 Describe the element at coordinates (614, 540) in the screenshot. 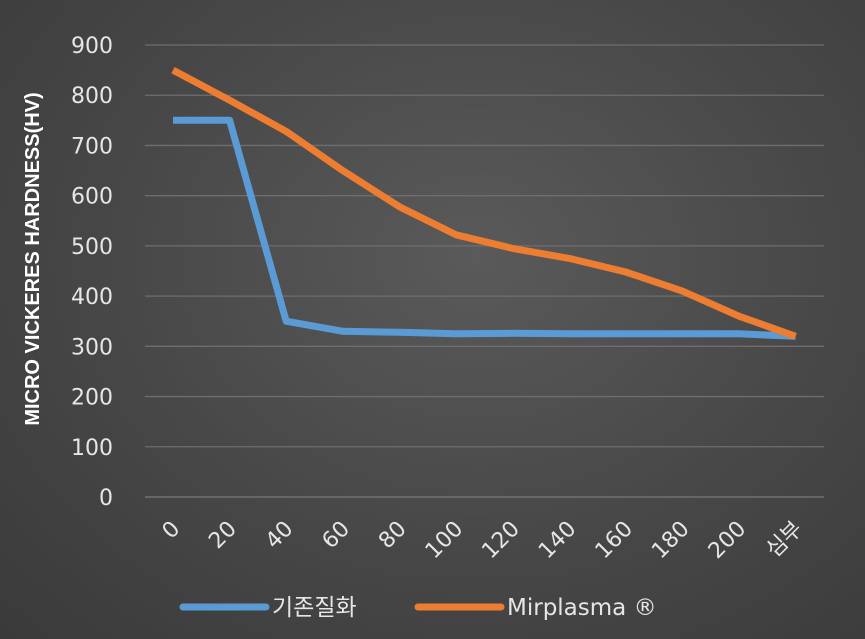

I see `x-tick-label: 160` at that location.